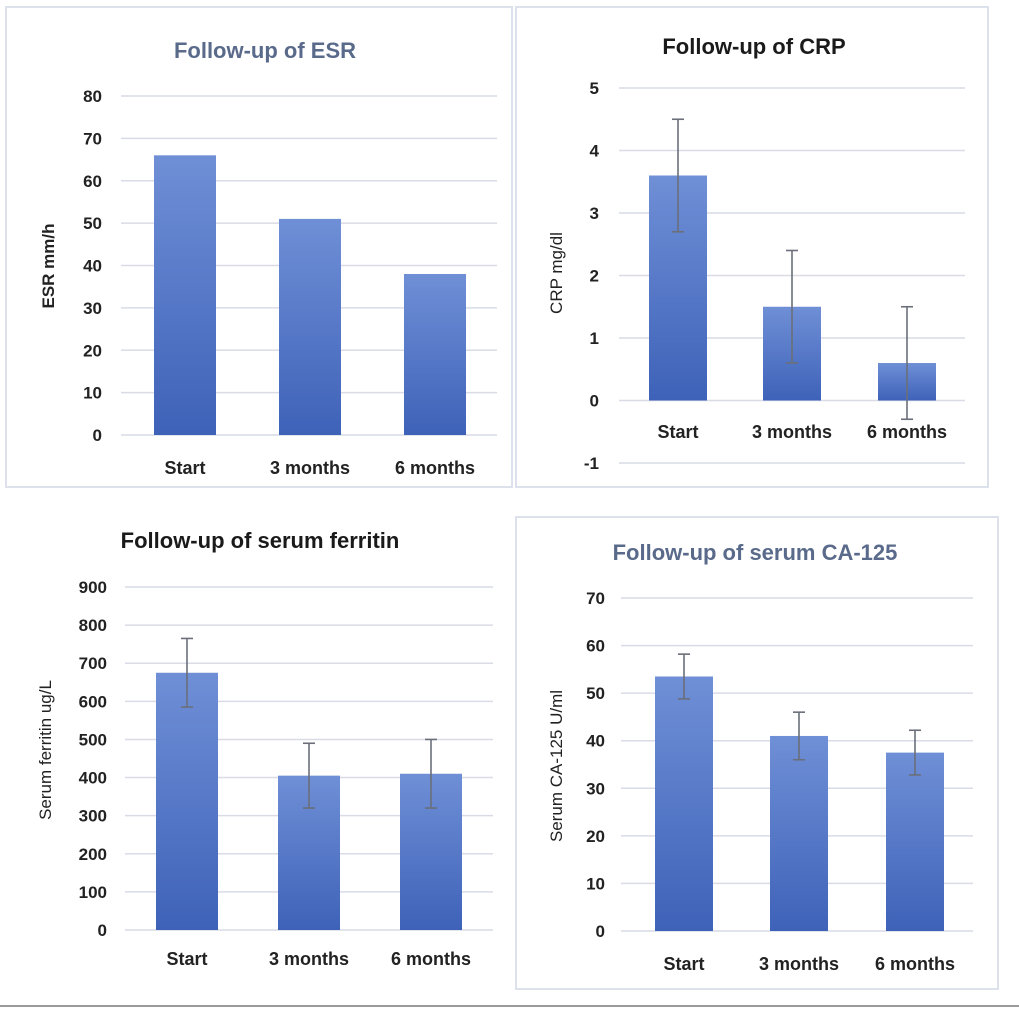 This screenshot has height=1020, width=1019. Describe the element at coordinates (45, 750) in the screenshot. I see `y-axis-label: Serum ferritin ug/L` at that location.